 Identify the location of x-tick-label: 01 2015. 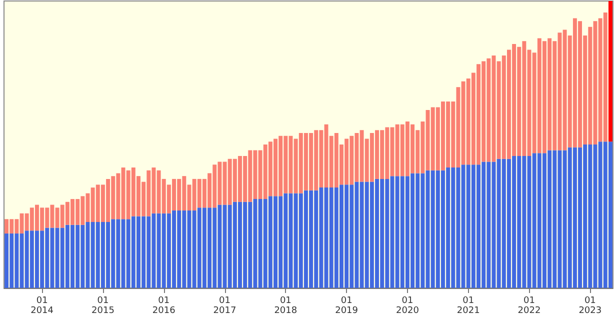
(103, 306).